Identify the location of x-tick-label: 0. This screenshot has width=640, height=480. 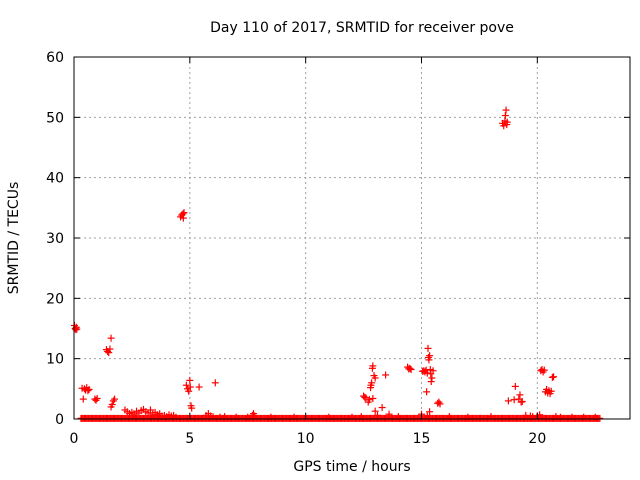
(74, 439).